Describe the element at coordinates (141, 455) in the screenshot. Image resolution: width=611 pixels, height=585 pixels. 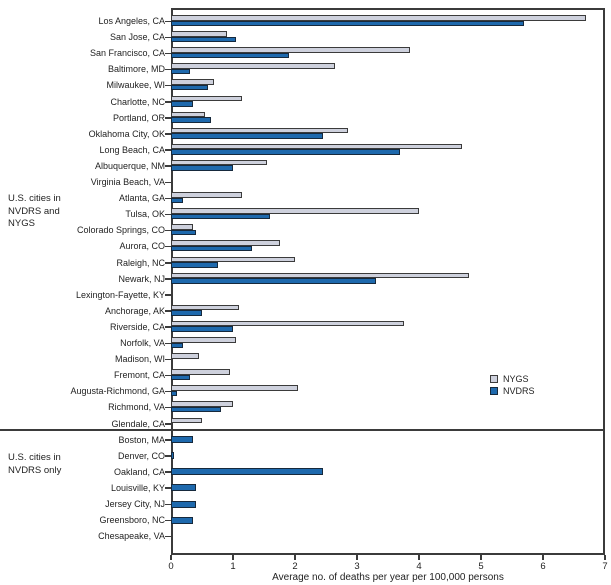
I see `row-label: Denver, CO` at that location.